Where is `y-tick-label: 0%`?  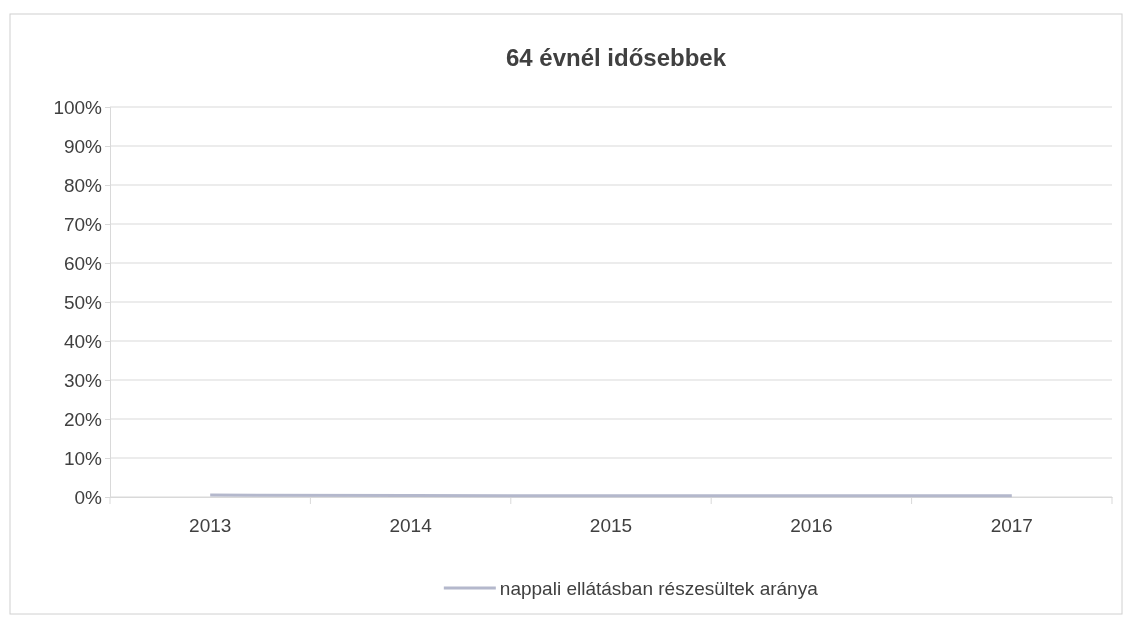
y-tick-label: 0% is located at coordinates (88, 497).